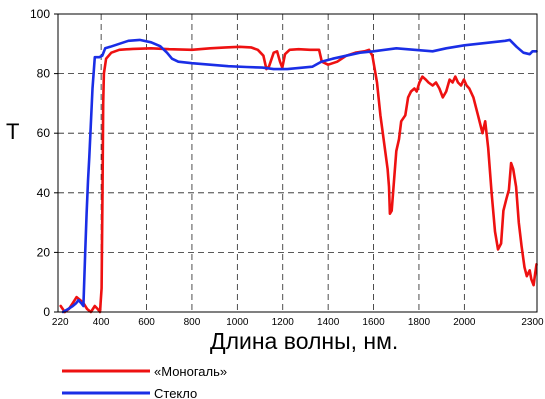  I want to click on legend-label: Стекло, so click(175, 392).